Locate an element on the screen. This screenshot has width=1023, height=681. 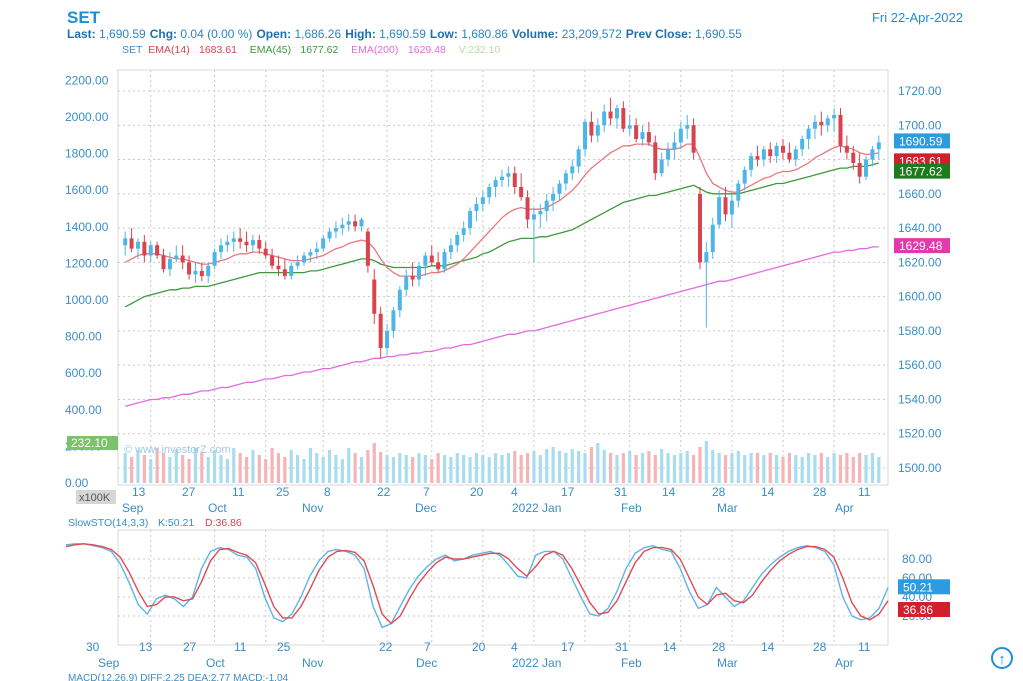
quote-label: Last: is located at coordinates (83, 34).